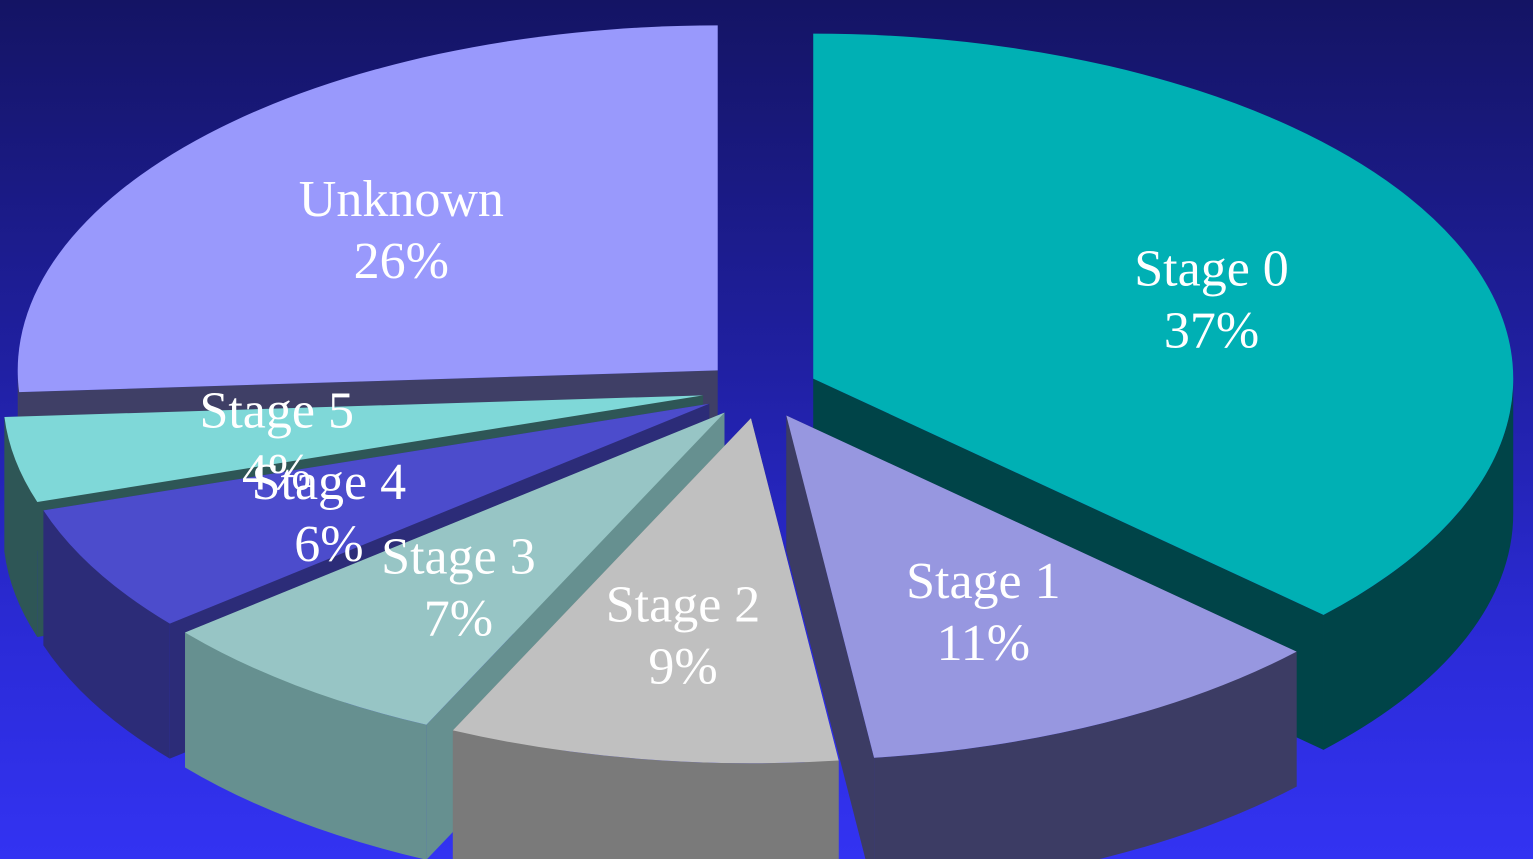 The width and height of the screenshot is (1533, 859). What do you see at coordinates (328, 544) in the screenshot?
I see `slice-value-stage-4: 6%` at bounding box center [328, 544].